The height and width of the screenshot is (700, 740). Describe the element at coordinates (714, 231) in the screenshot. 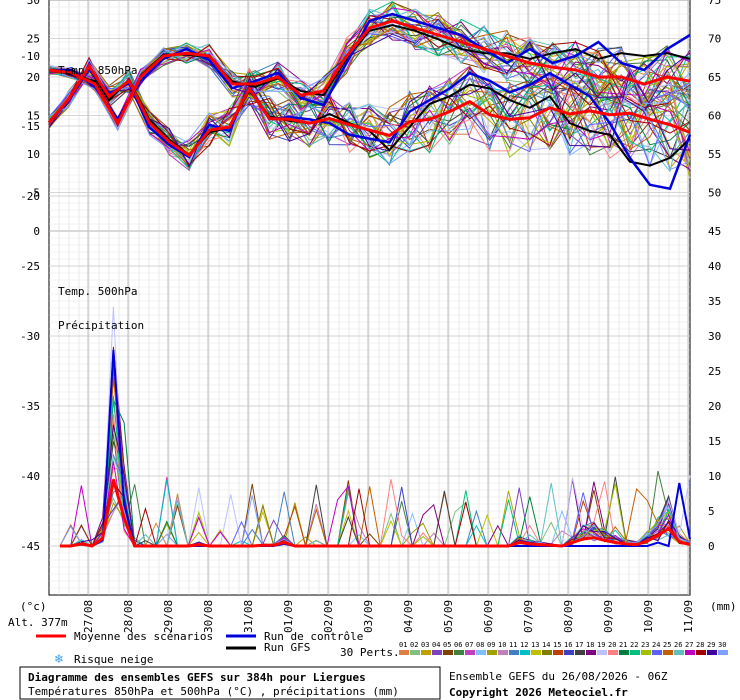

I see `bottom-right-tick: 45` at that location.